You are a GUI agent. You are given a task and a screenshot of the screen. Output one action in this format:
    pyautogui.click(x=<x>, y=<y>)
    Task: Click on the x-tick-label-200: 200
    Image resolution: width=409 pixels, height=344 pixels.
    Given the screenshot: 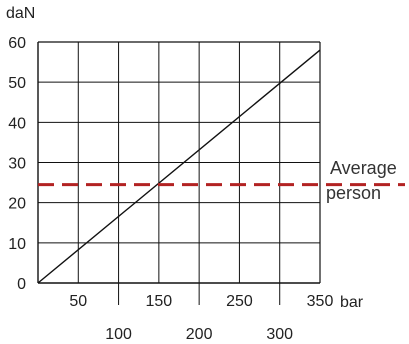 What is the action you would take?
    pyautogui.click(x=199, y=334)
    